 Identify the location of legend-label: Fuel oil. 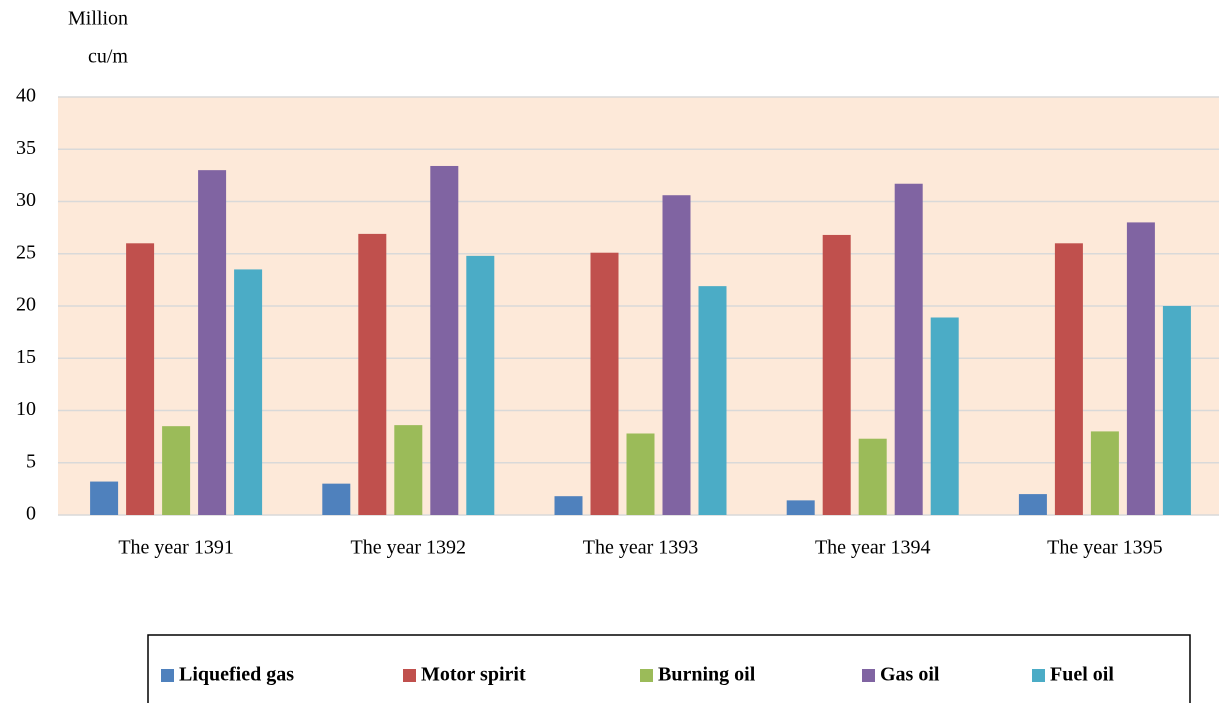
(1082, 675).